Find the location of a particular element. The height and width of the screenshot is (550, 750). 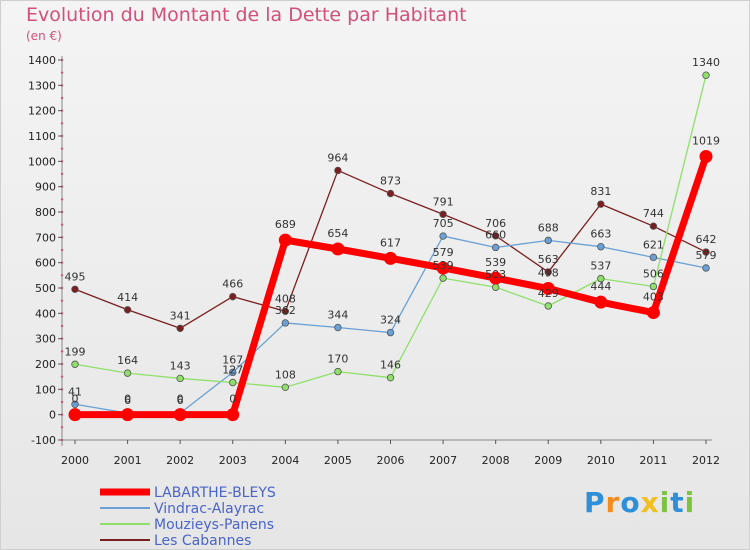

proxiti-logo: Proxiti is located at coordinates (639, 502).